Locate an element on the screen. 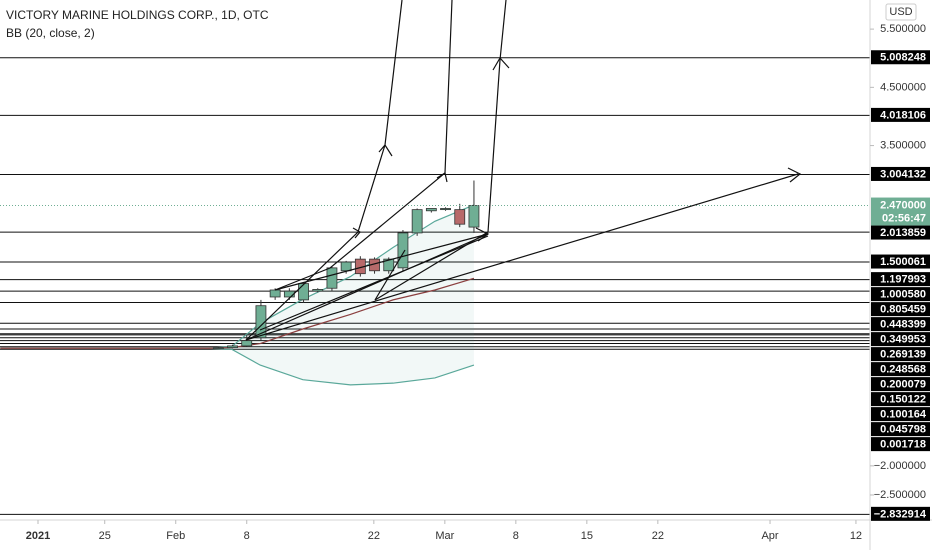 This screenshot has height=550, width=932. countdown: 02:56:47 is located at coordinates (904, 218).